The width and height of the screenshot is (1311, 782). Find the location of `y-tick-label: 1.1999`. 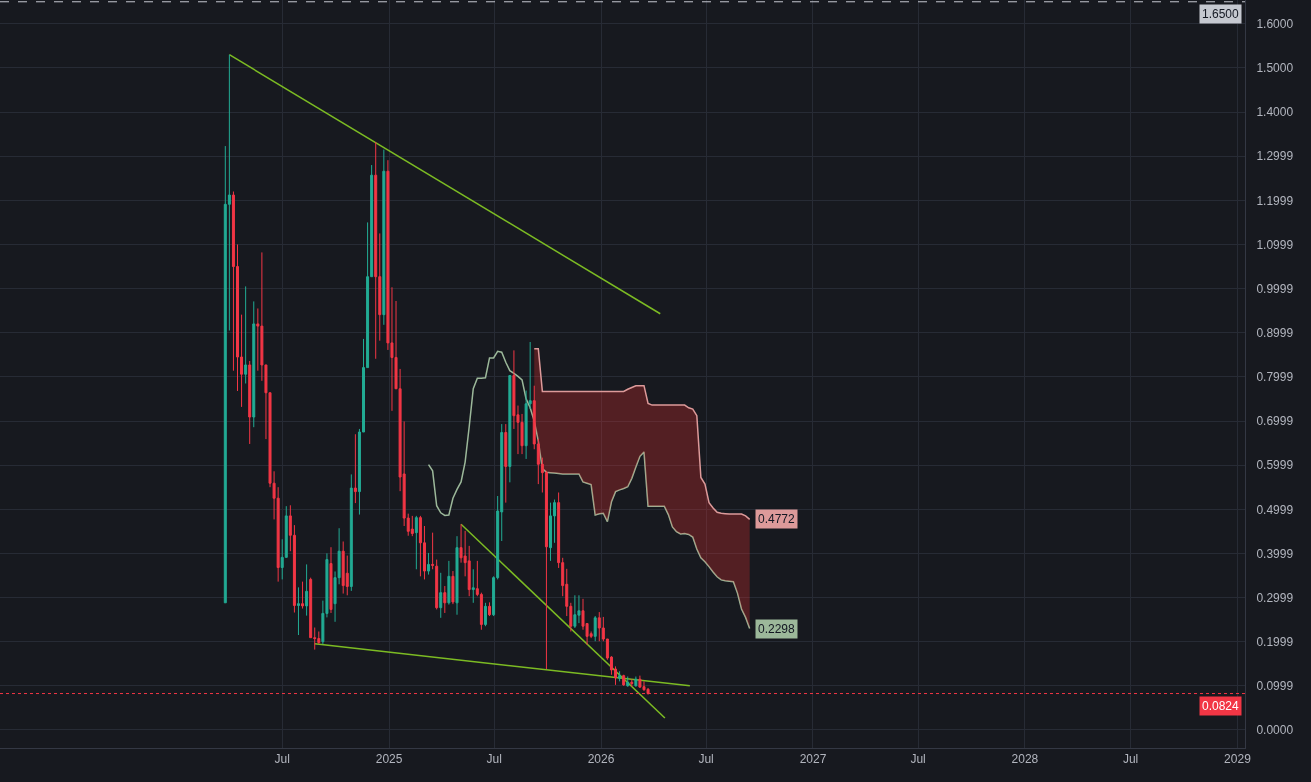

y-tick-label: 1.1999 is located at coordinates (1275, 200).